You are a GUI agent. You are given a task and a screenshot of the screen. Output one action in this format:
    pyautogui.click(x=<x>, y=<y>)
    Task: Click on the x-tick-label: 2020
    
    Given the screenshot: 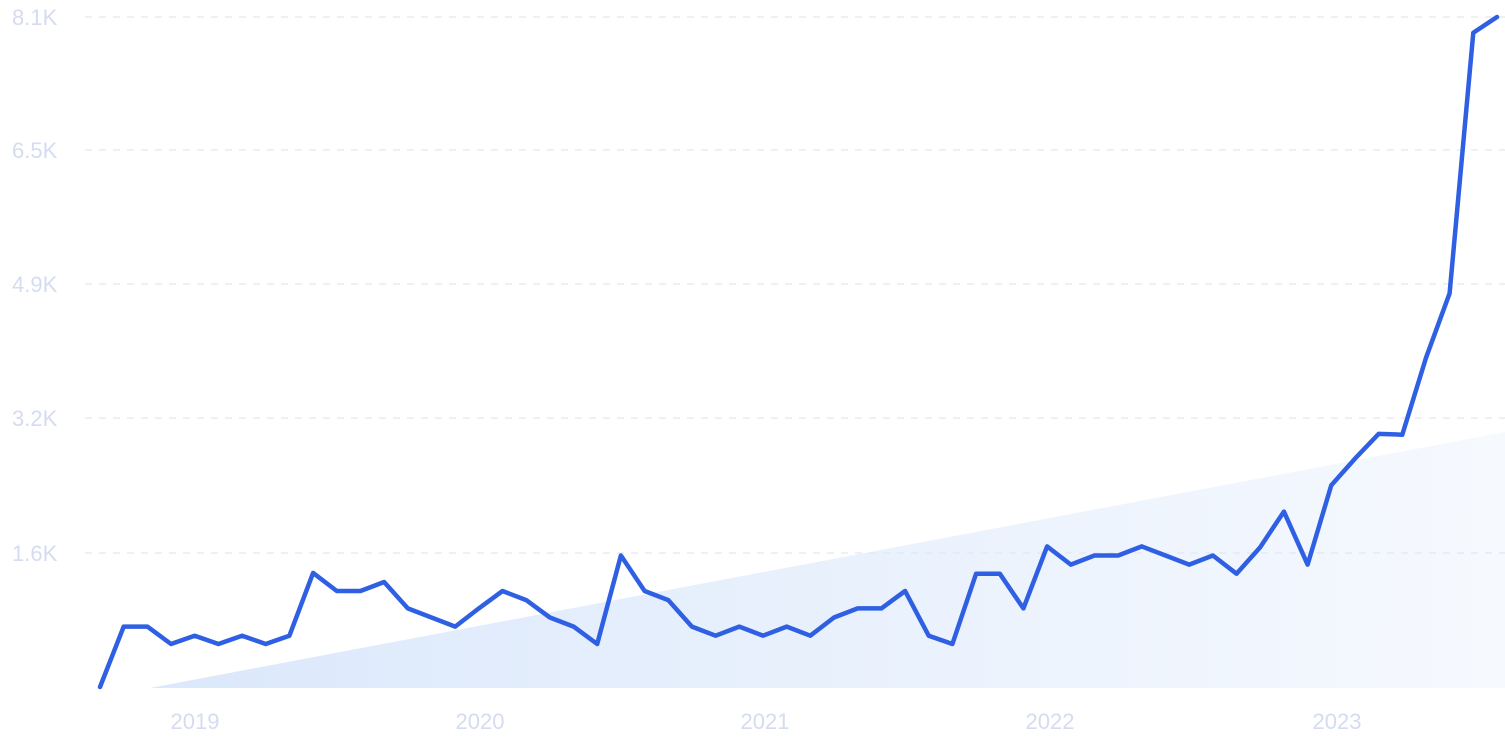 What is the action you would take?
    pyautogui.click(x=480, y=721)
    